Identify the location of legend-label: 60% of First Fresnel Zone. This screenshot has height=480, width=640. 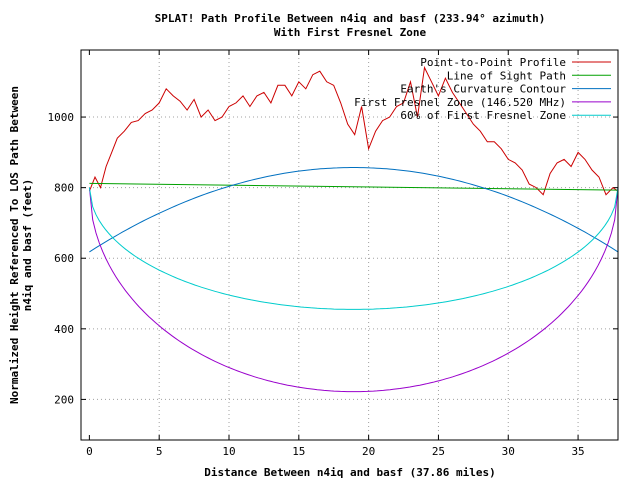
(483, 115).